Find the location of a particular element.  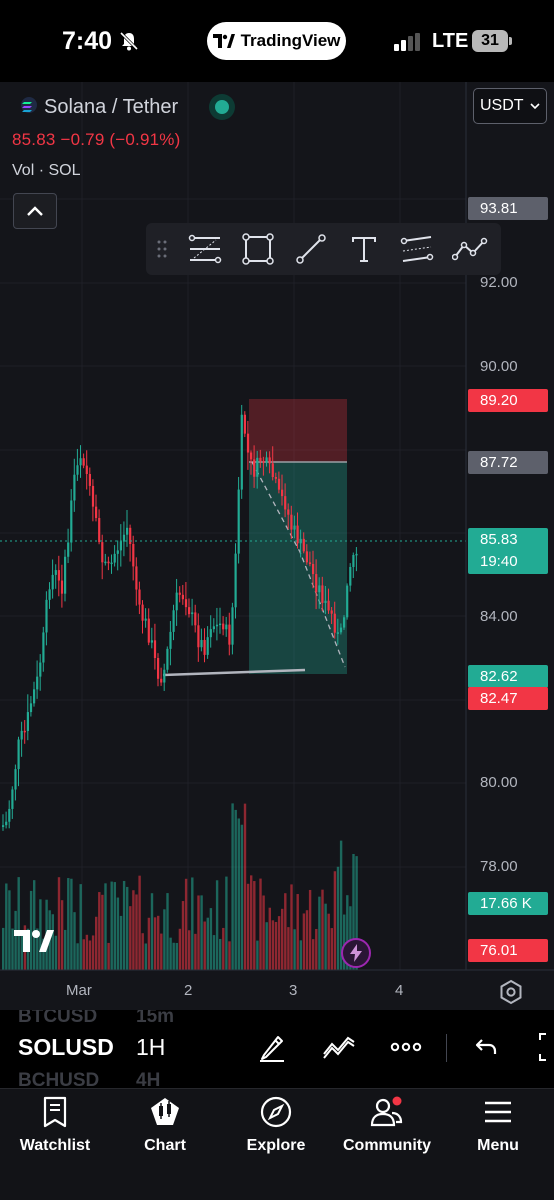

nav-community: Community is located at coordinates (387, 1125).